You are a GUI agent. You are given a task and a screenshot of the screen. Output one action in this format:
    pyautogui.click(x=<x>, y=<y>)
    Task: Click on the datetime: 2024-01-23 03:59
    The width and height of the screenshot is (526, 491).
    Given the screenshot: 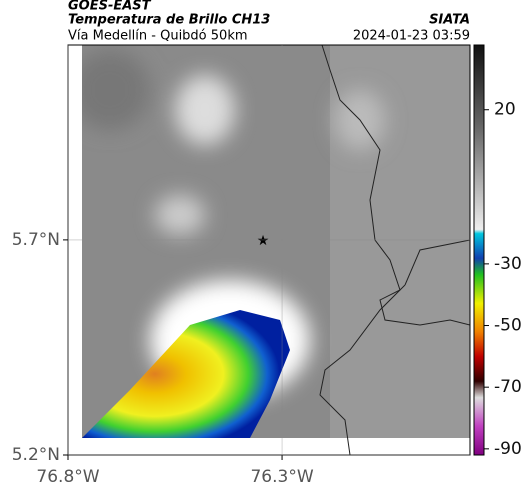 What is the action you would take?
    pyautogui.click(x=411, y=36)
    